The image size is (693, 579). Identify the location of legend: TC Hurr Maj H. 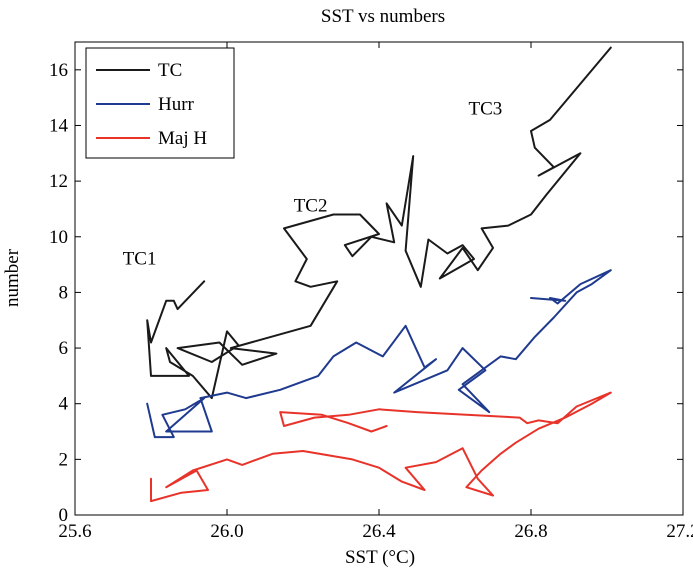
(160, 103).